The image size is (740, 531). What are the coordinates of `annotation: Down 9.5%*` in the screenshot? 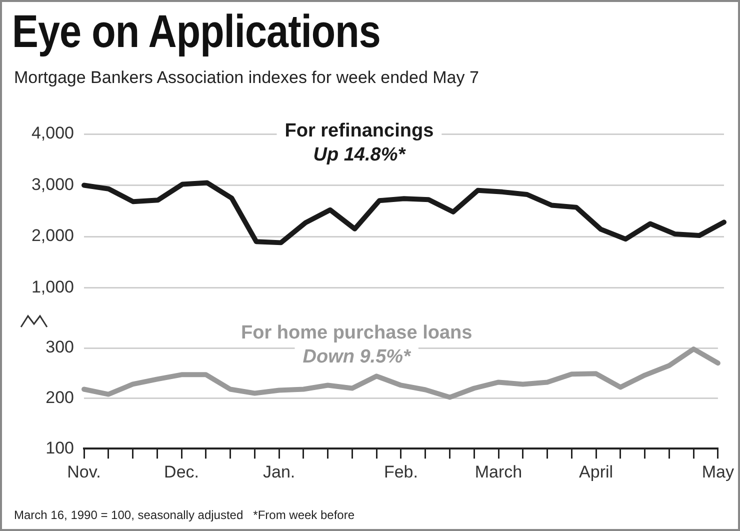 It's located at (357, 357).